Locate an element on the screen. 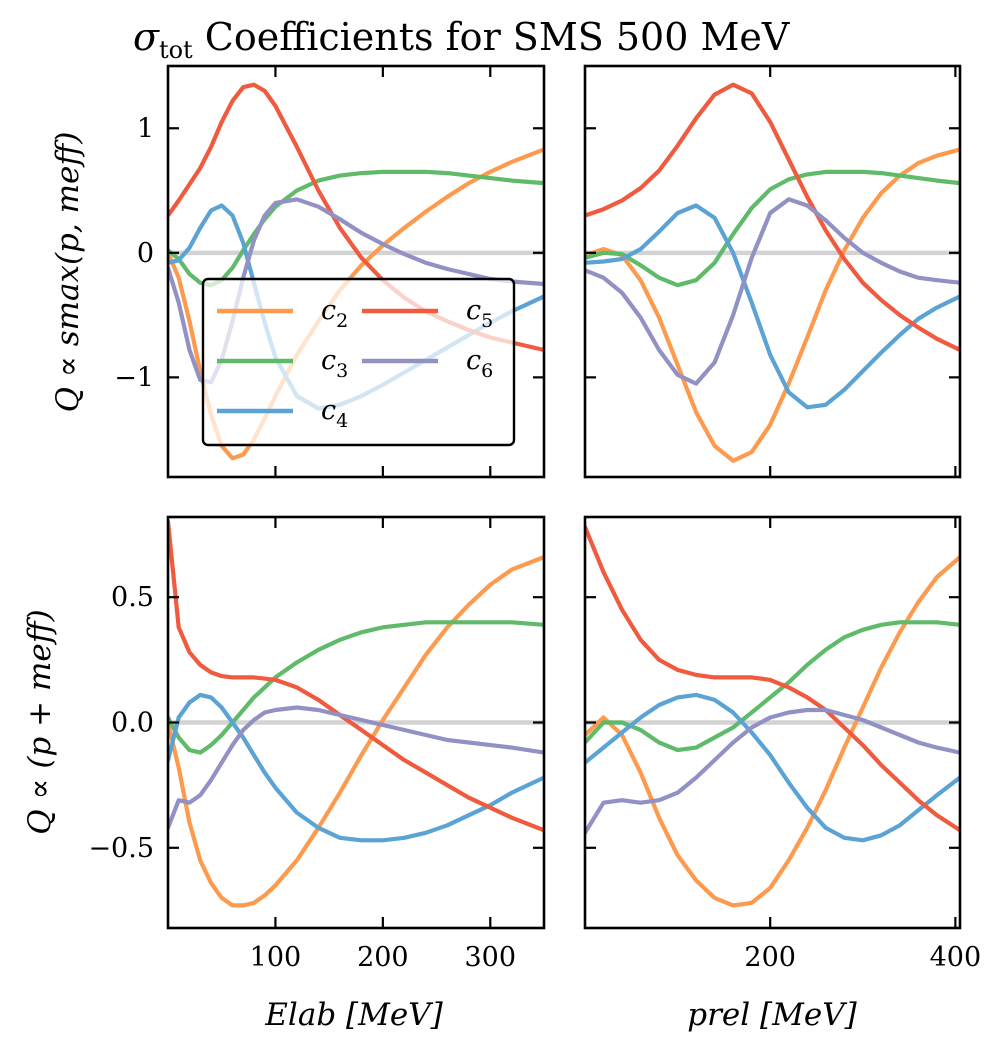  y-tick-label: 1 is located at coordinates (145, 128).